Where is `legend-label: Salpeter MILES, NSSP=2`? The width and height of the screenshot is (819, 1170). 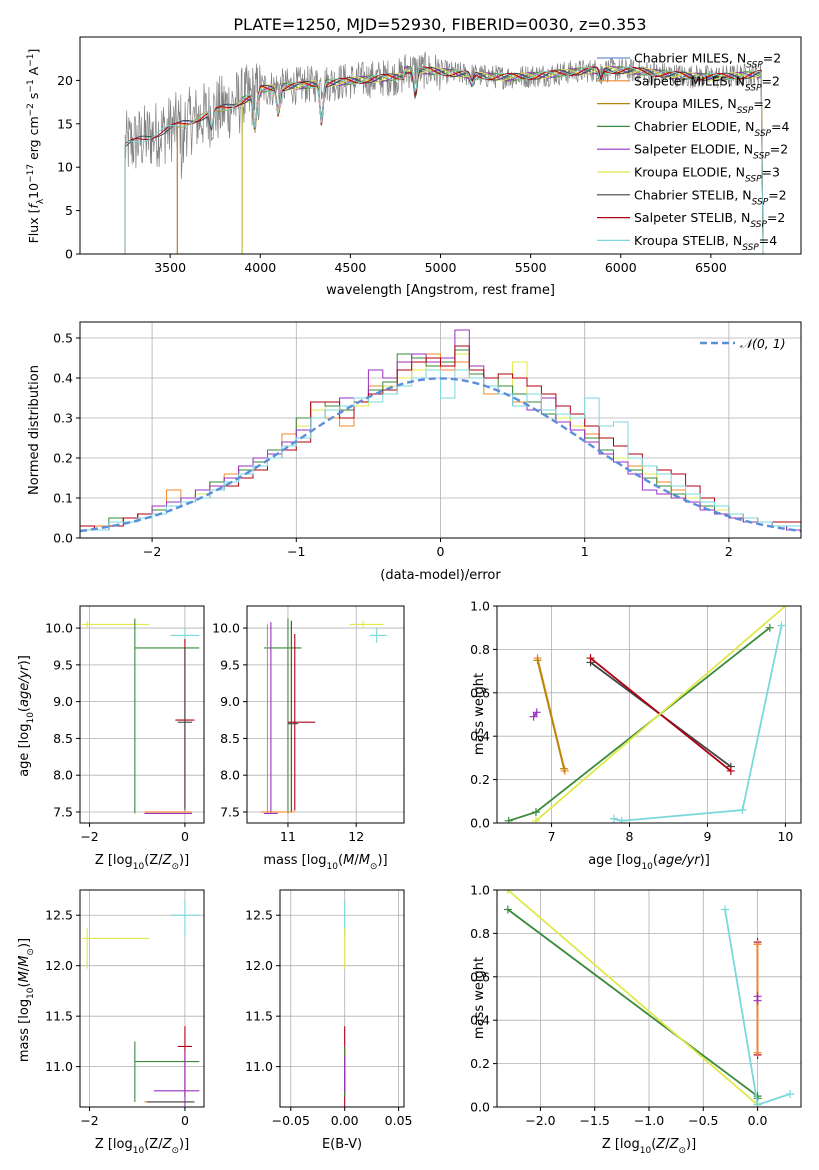 legend-label: Salpeter MILES, NSSP=2 is located at coordinates (707, 83).